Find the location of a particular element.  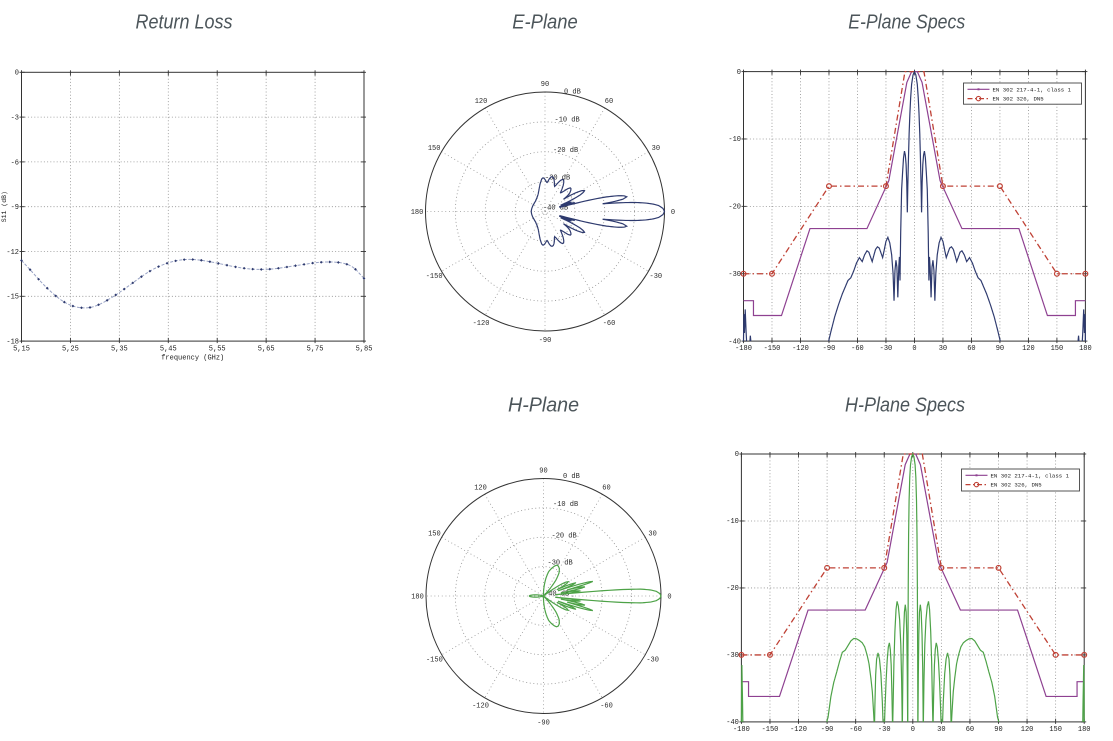

svg-text: H-Plane Specs is located at coordinates (905, 405).